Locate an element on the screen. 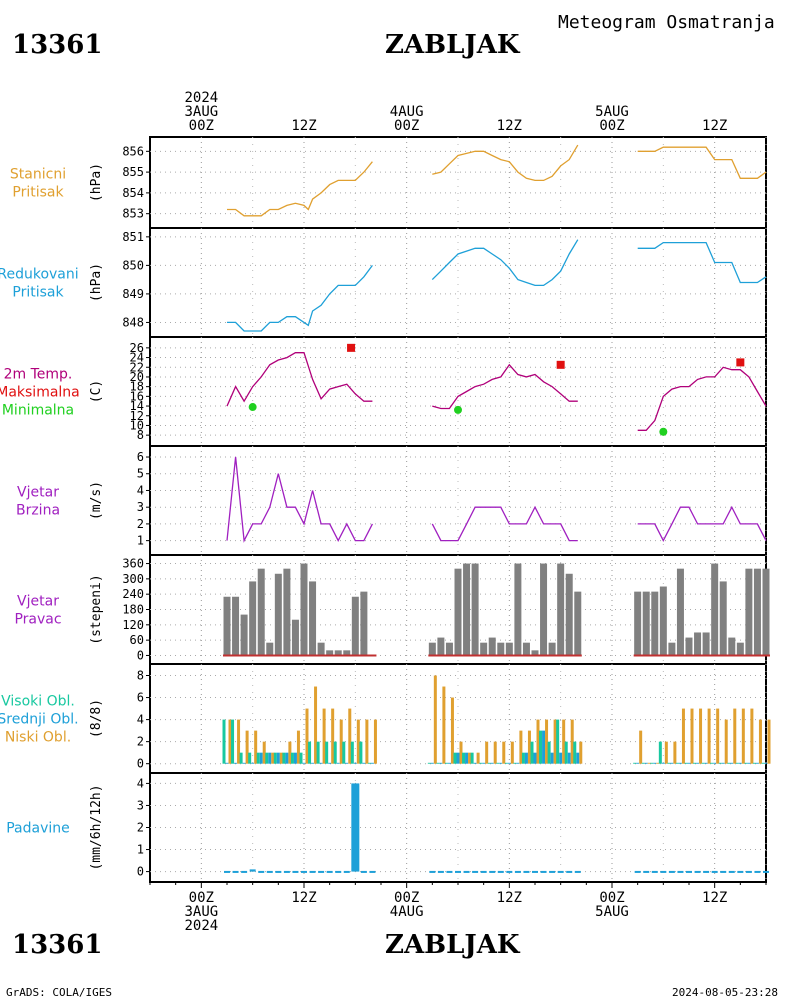  station-id-footer: 13361 is located at coordinates (57, 945).